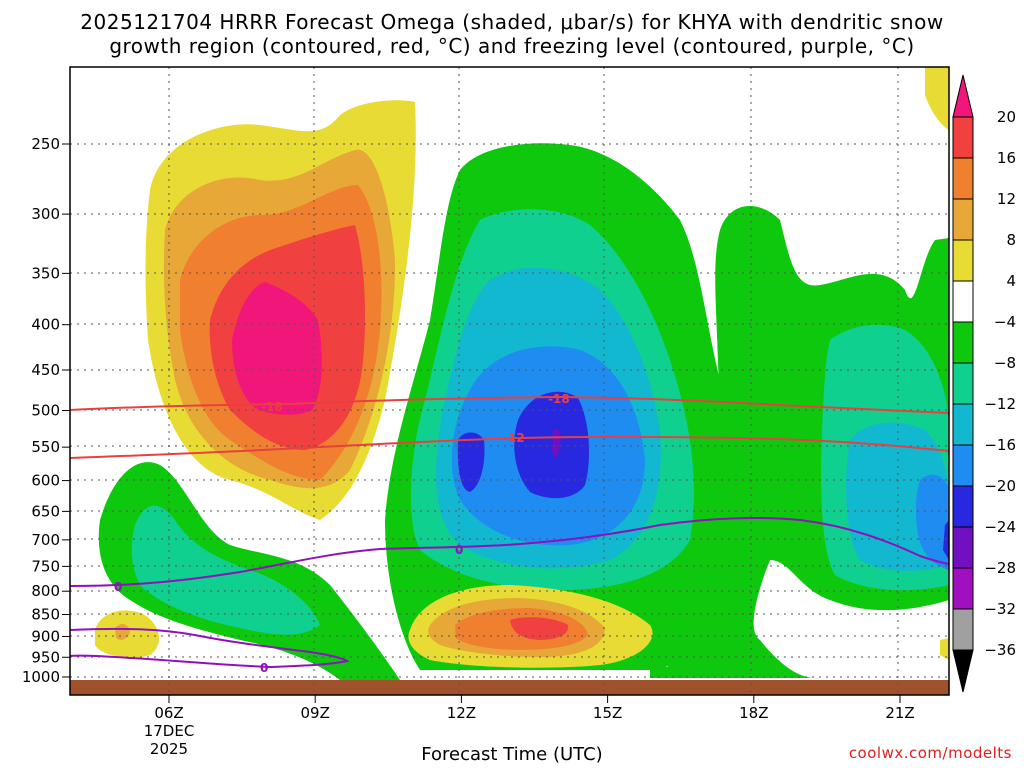 This screenshot has height=768, width=1024. I want to click on omega-neg-24-b, so click(471, 462).